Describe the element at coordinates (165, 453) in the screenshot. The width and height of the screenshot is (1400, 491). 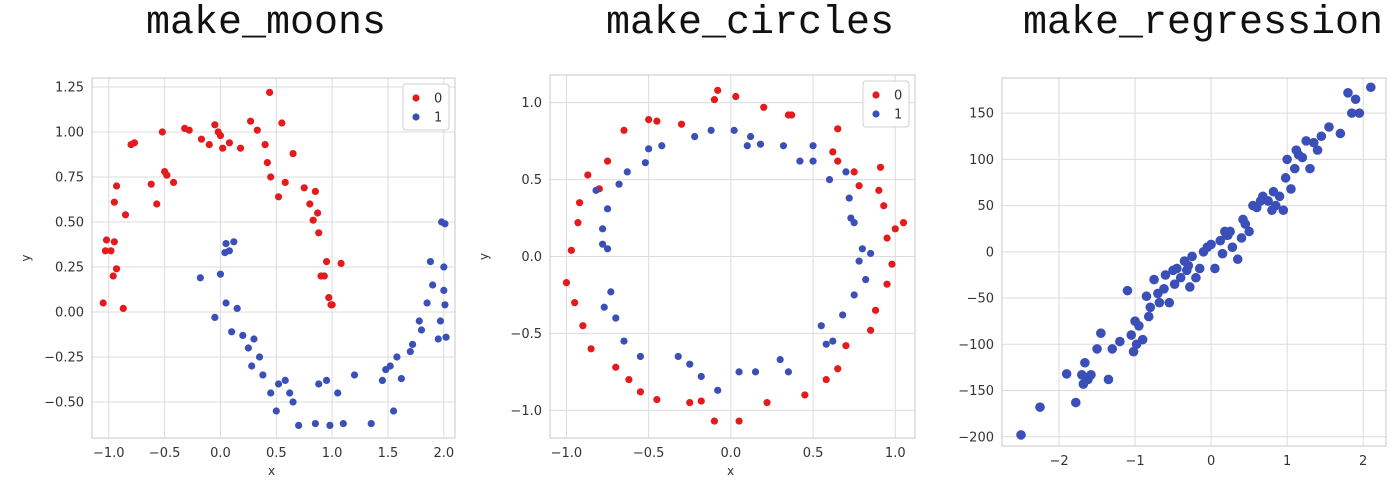
I see `x-tick-label: −0.5` at that location.